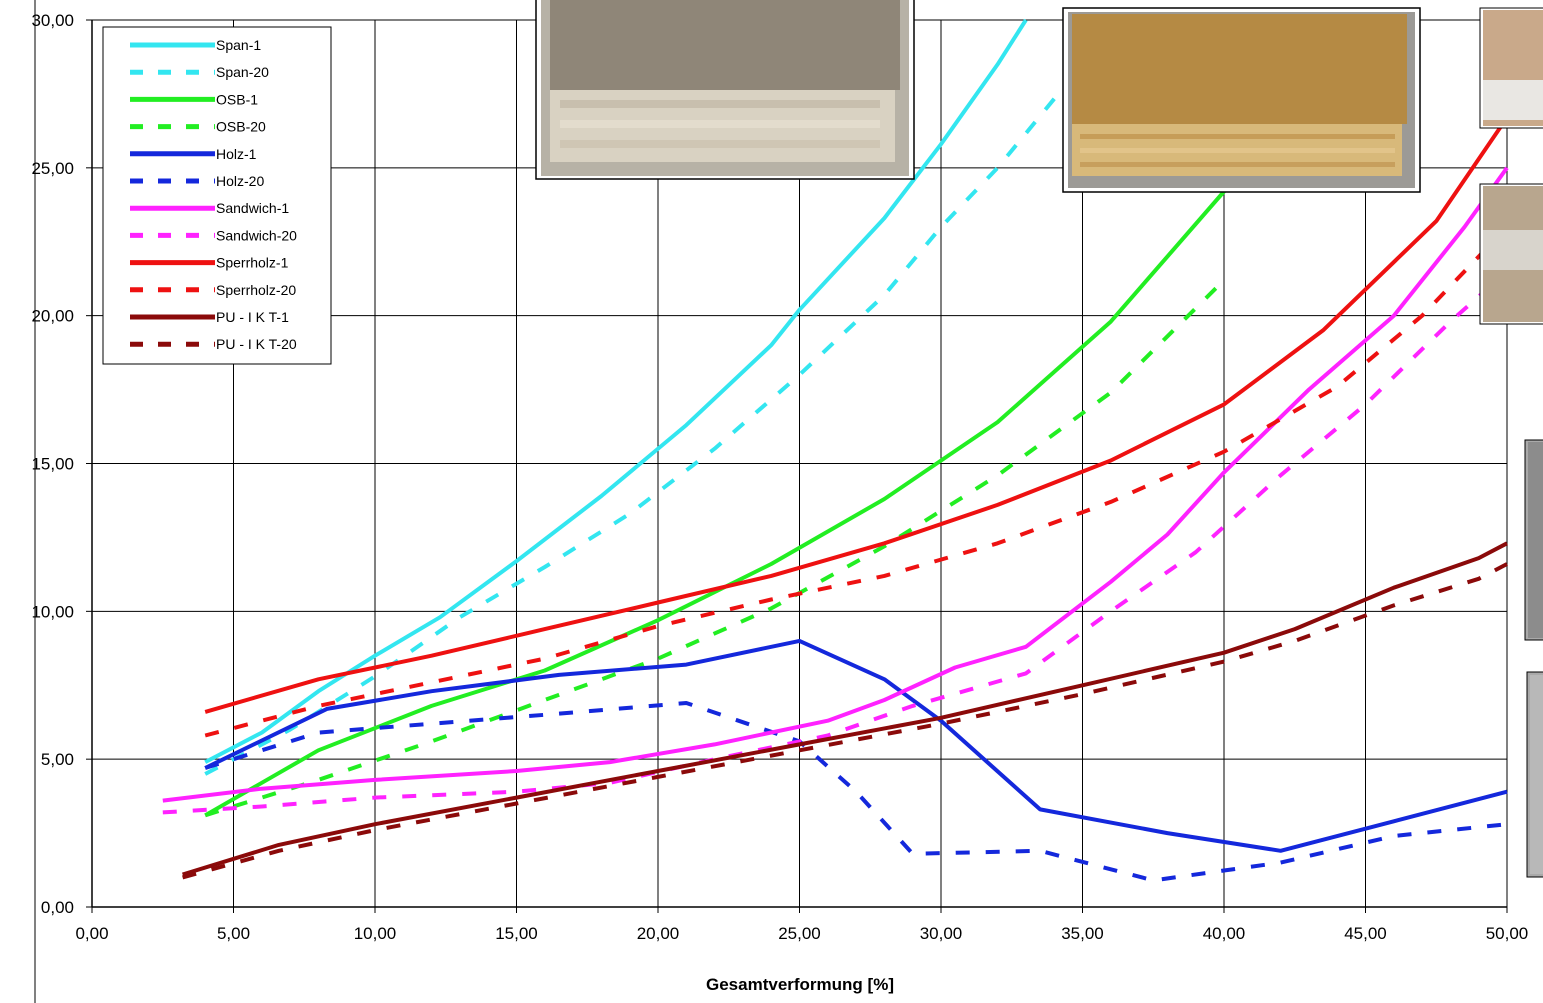  Describe the element at coordinates (658, 933) in the screenshot. I see `x-tick-label: 20,00` at that location.